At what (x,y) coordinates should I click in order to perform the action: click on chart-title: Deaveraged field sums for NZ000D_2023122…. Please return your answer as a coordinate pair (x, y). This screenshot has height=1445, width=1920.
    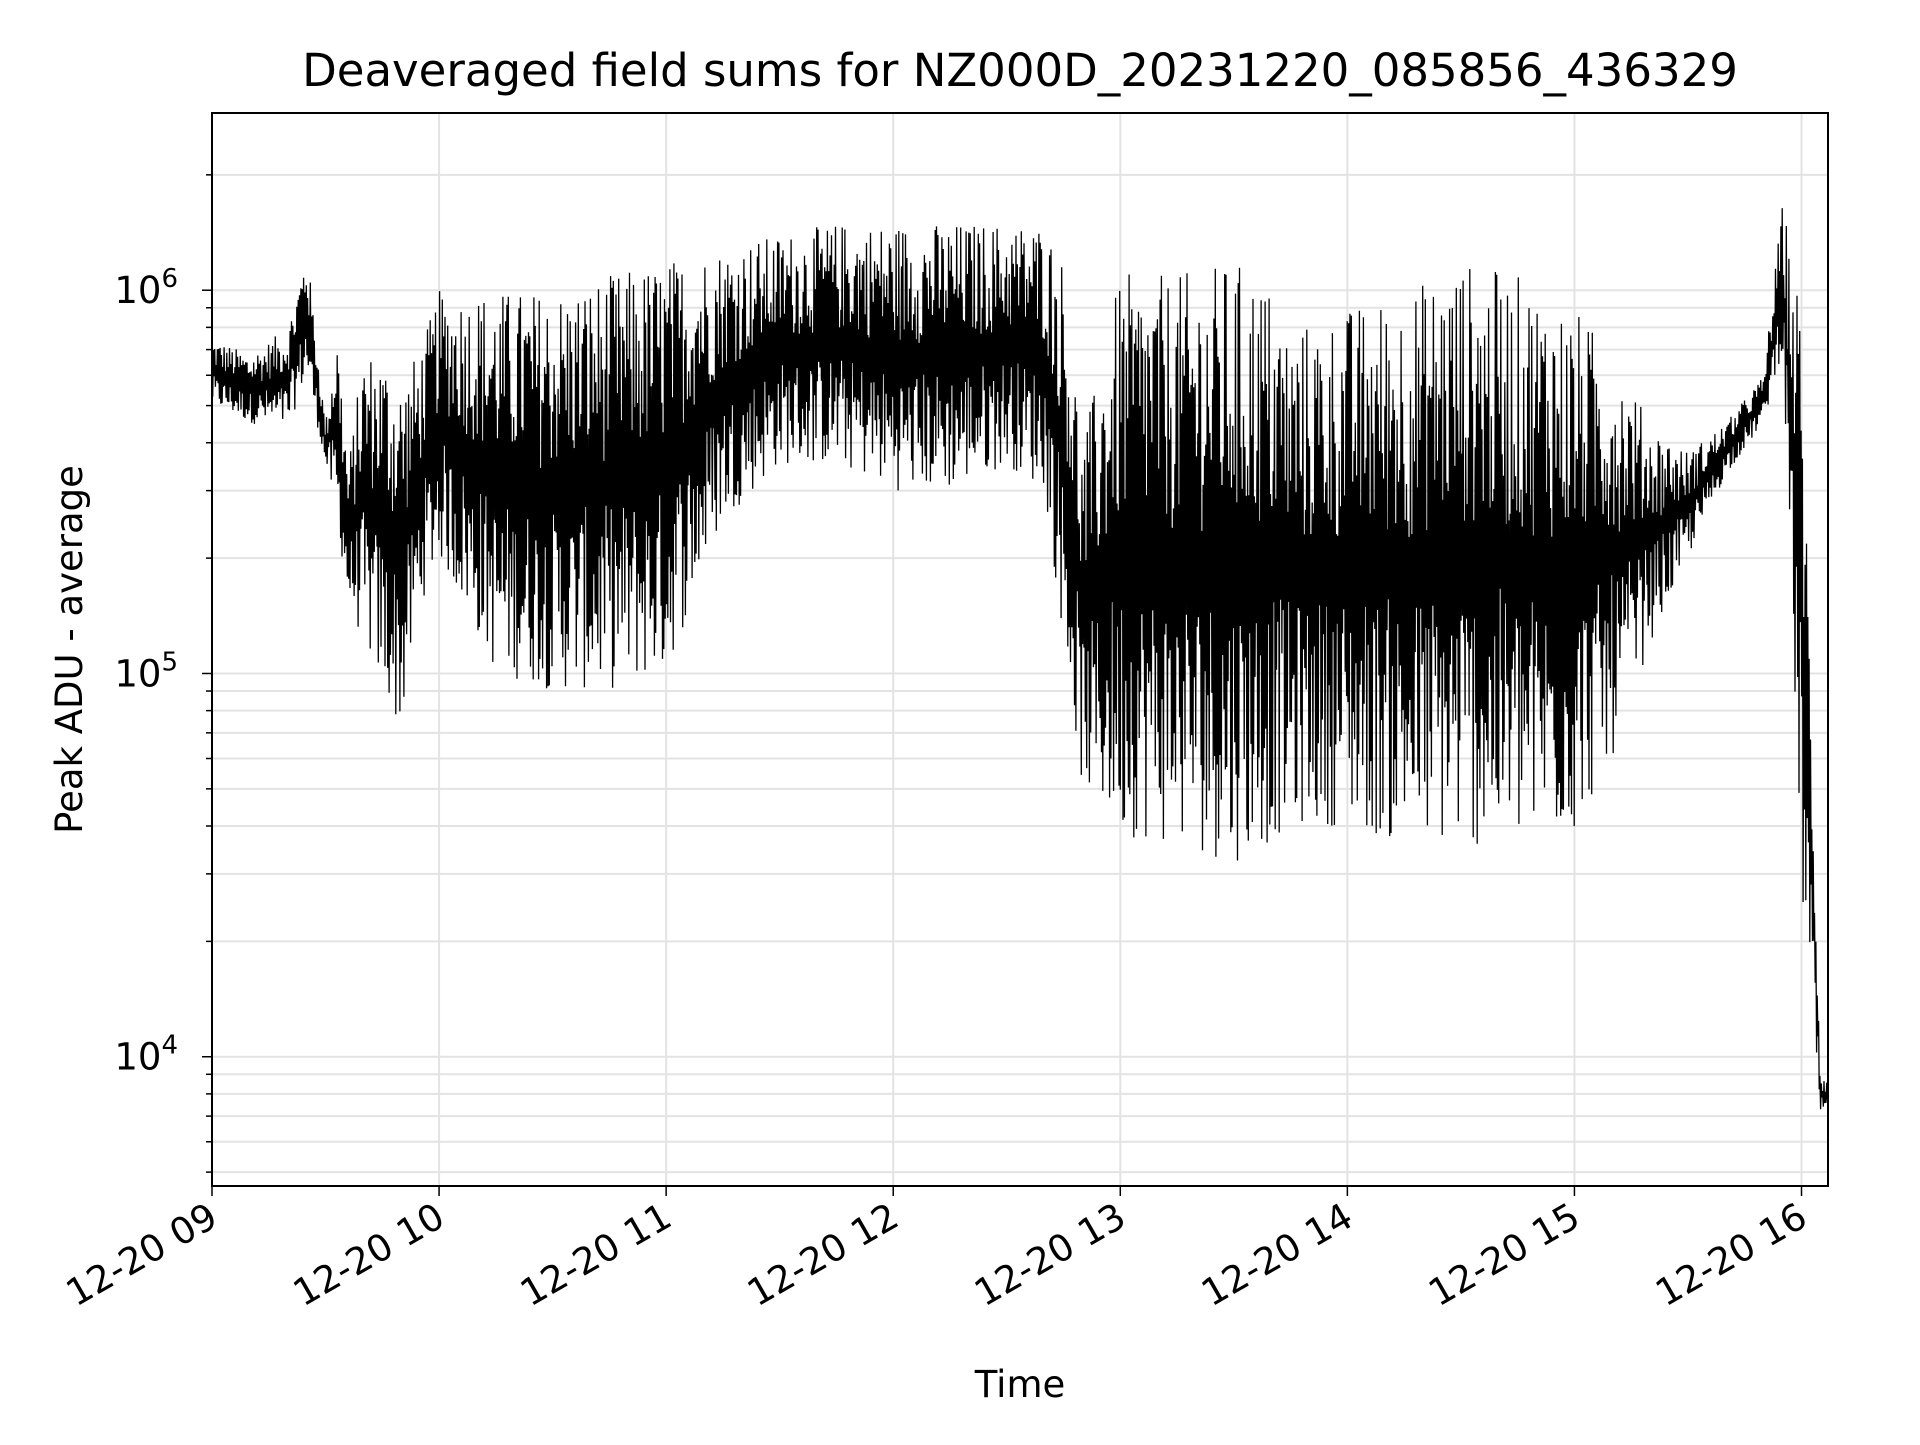
    Looking at the image, I should click on (1020, 70).